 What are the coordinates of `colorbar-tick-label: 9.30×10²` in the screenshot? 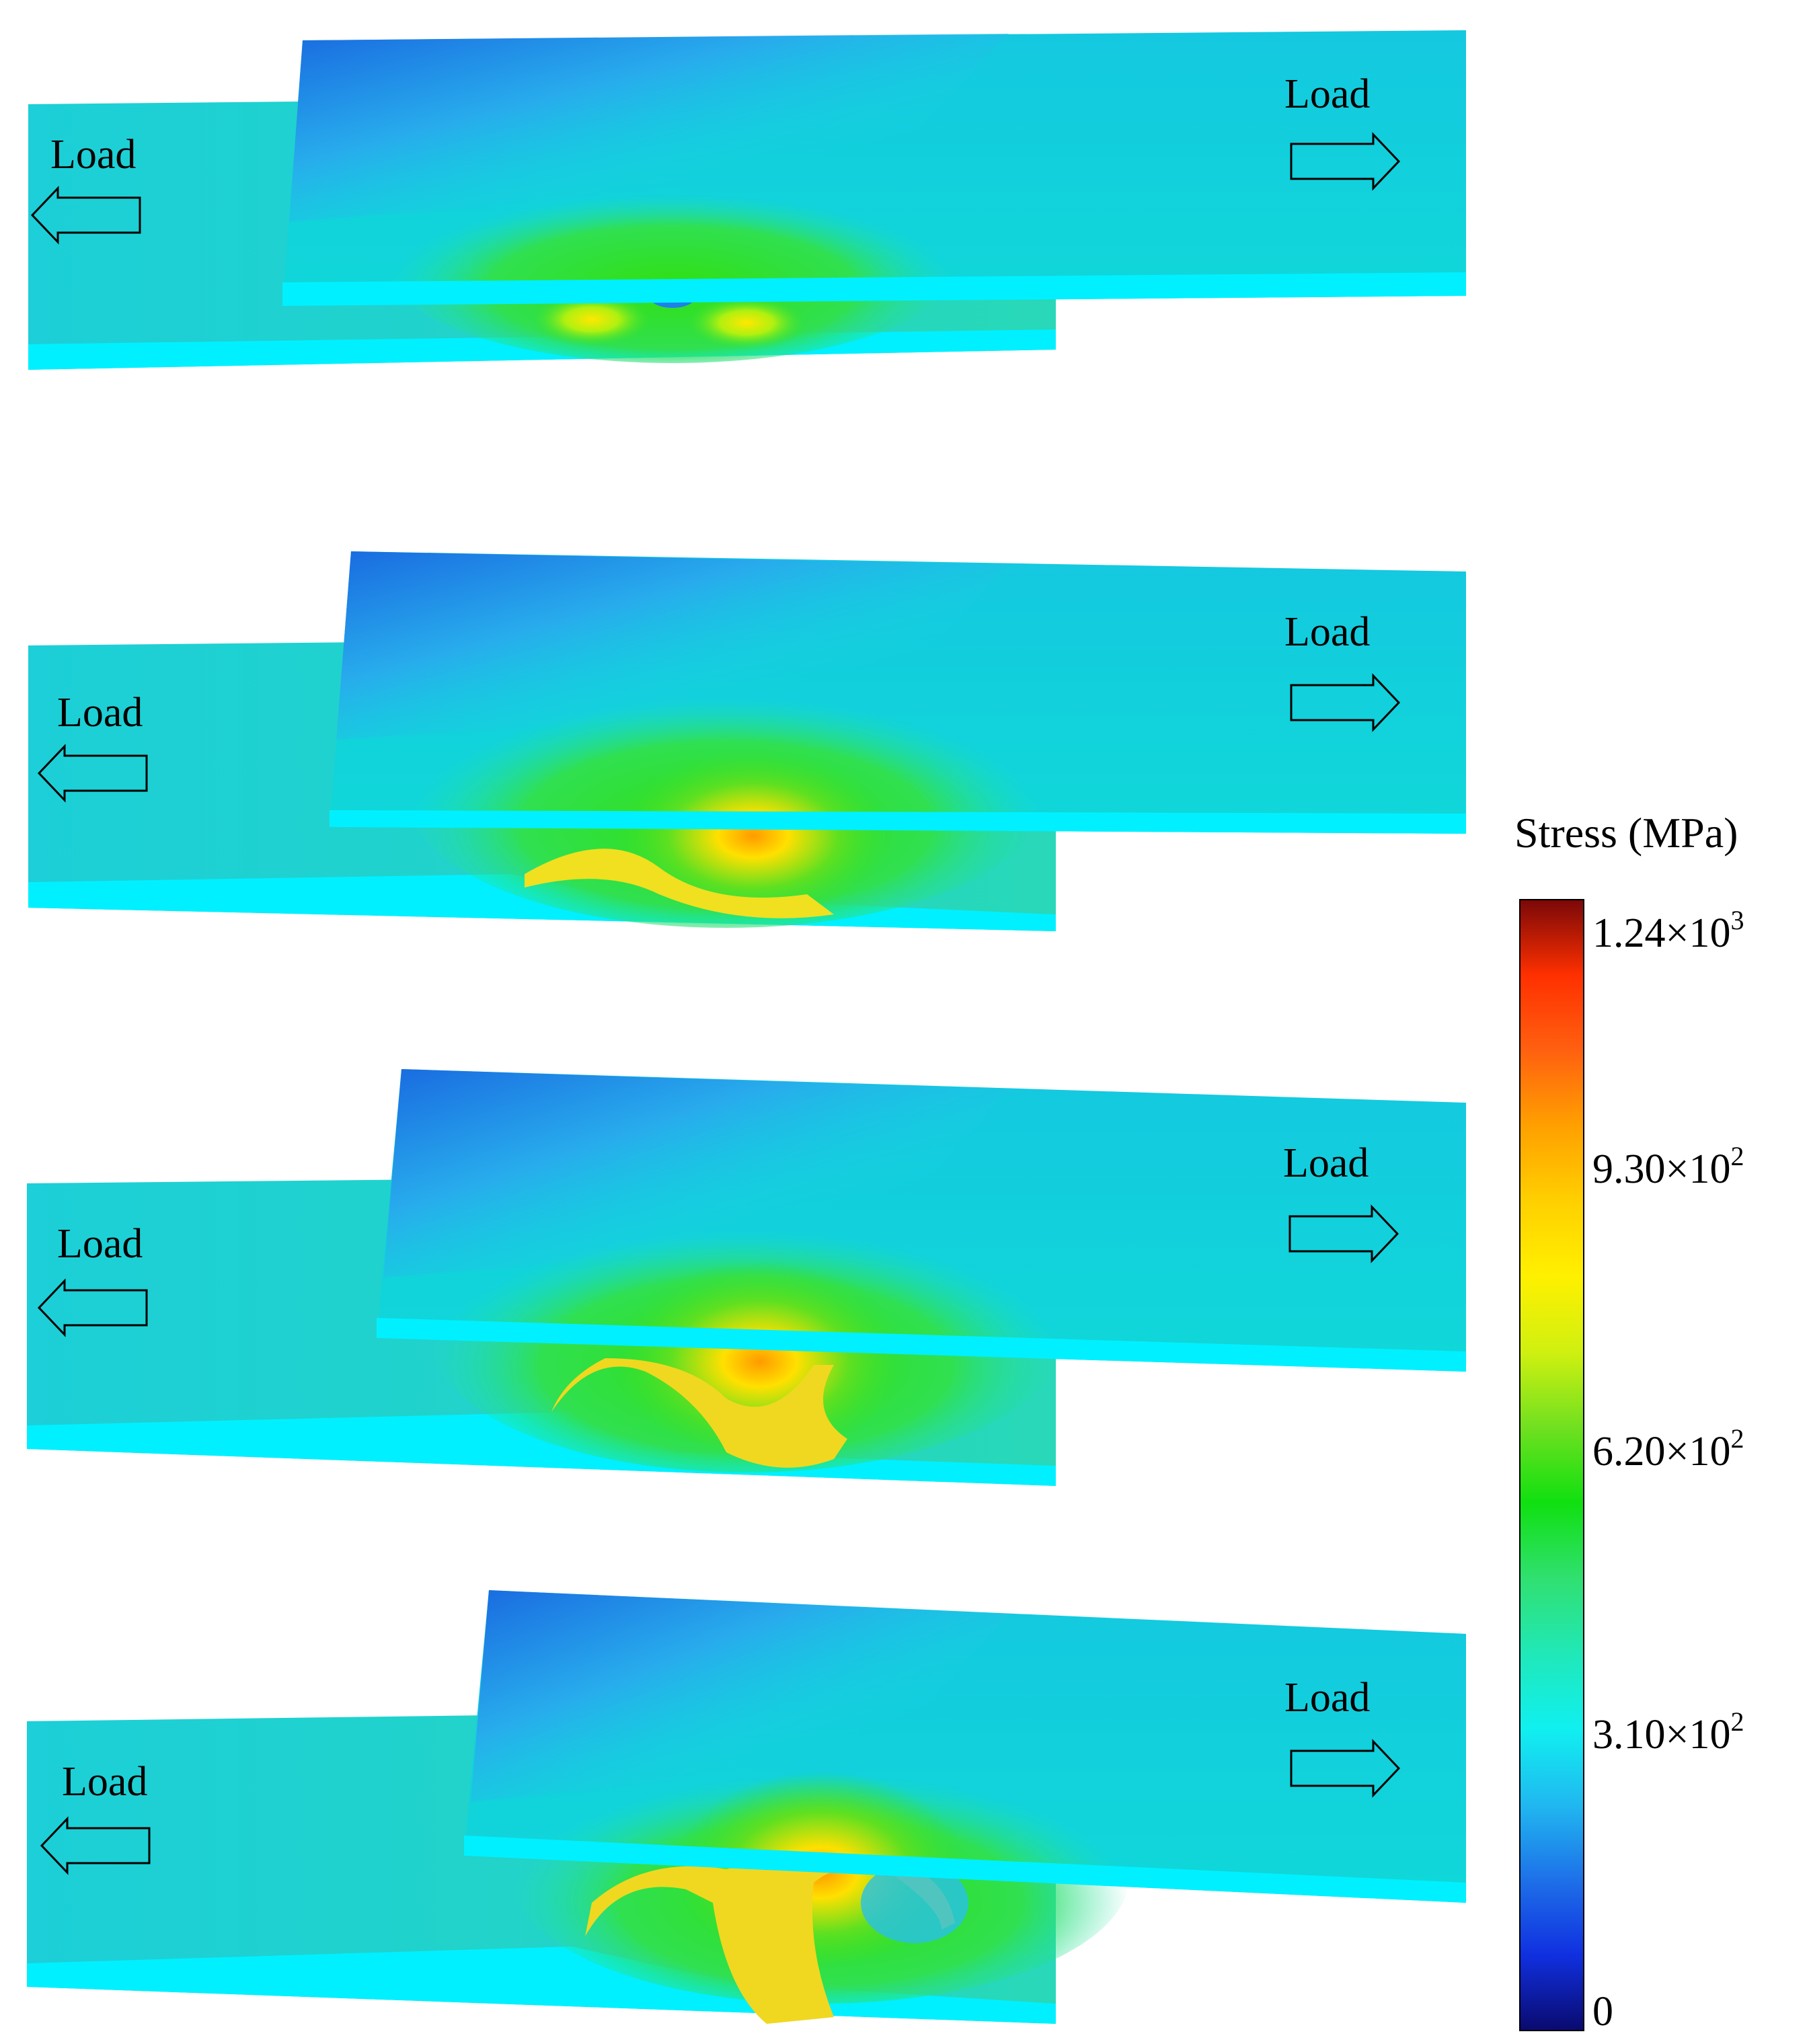 It's located at (1668, 1166).